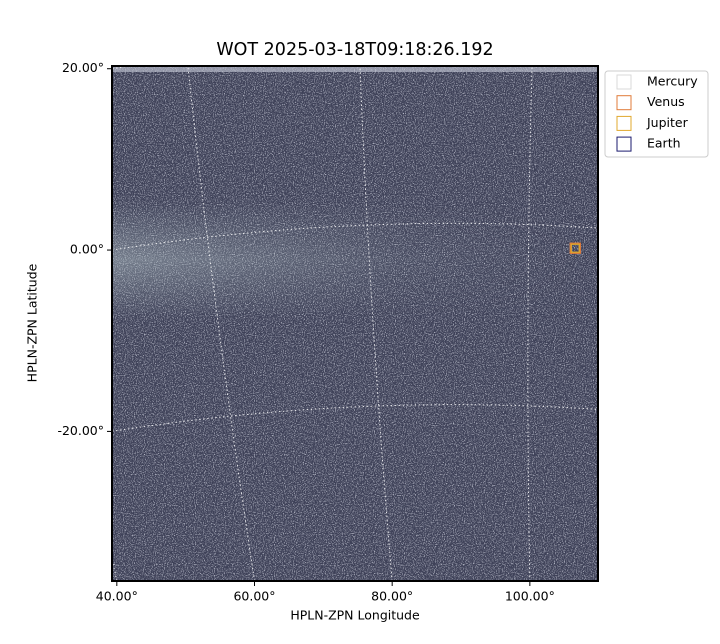 Image resolution: width=720 pixels, height=644 pixels. I want to click on y-tick-label: -20.00°, so click(80, 430).